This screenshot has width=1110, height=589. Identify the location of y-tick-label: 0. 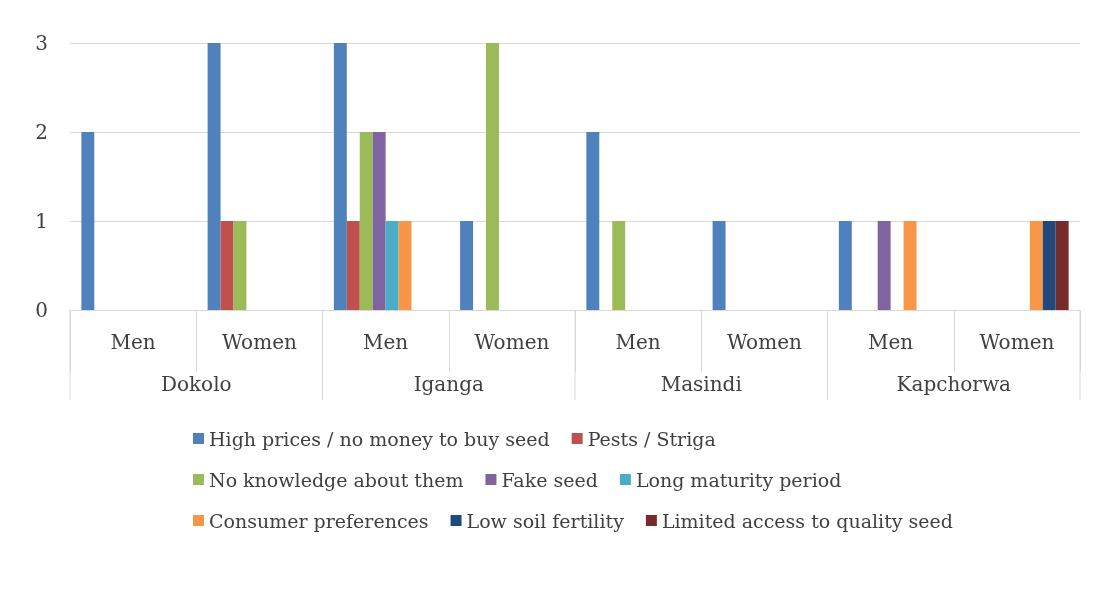
(41, 310).